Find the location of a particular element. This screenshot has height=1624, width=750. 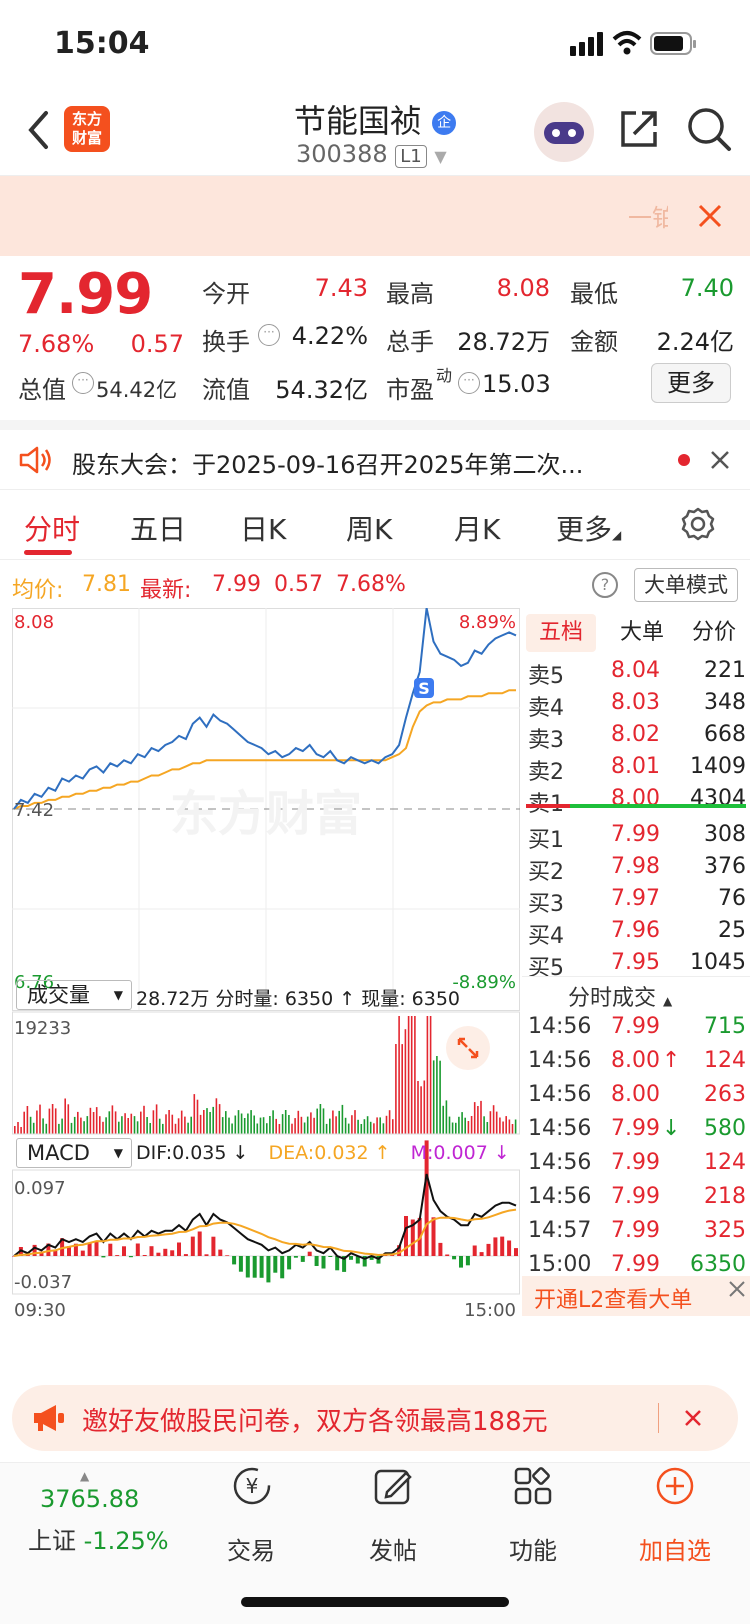

stock-title: 节能国祯 企 is located at coordinates (375, 119).